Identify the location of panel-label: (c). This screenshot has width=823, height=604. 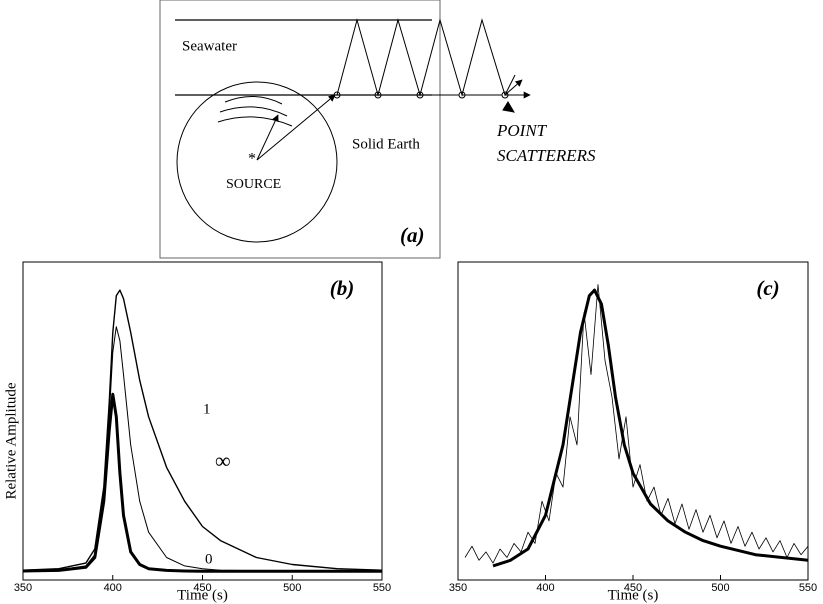
(767, 288).